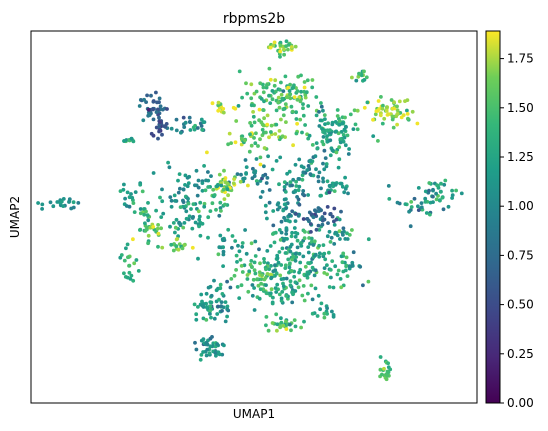  What do you see at coordinates (520, 305) in the screenshot?
I see `colorbar-tick-label: 0.50` at bounding box center [520, 305].